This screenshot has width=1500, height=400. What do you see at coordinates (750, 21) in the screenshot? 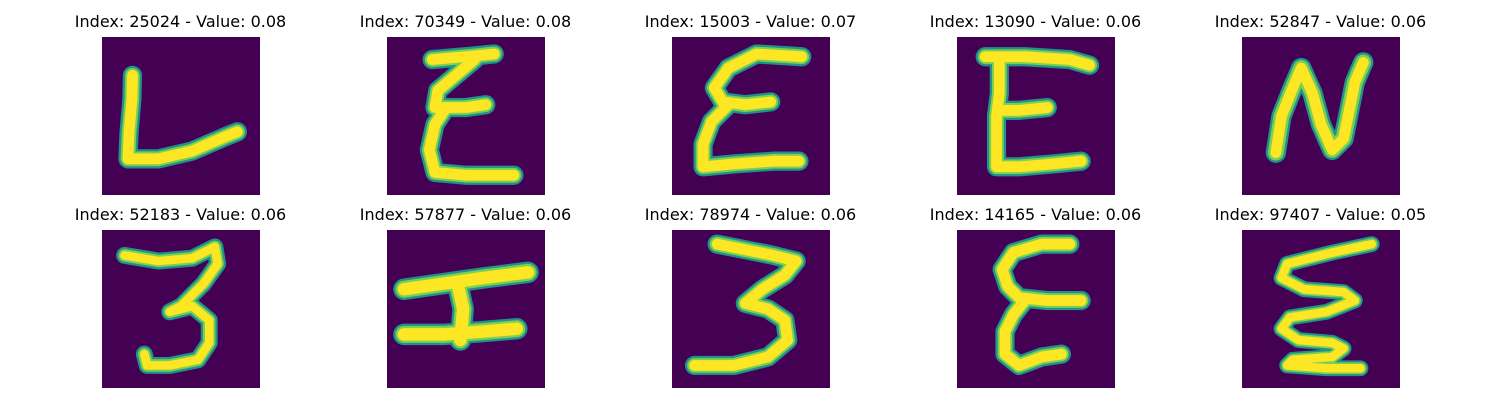
I see `panel-title: Index: 15003 - Value: 0.07` at bounding box center [750, 21].